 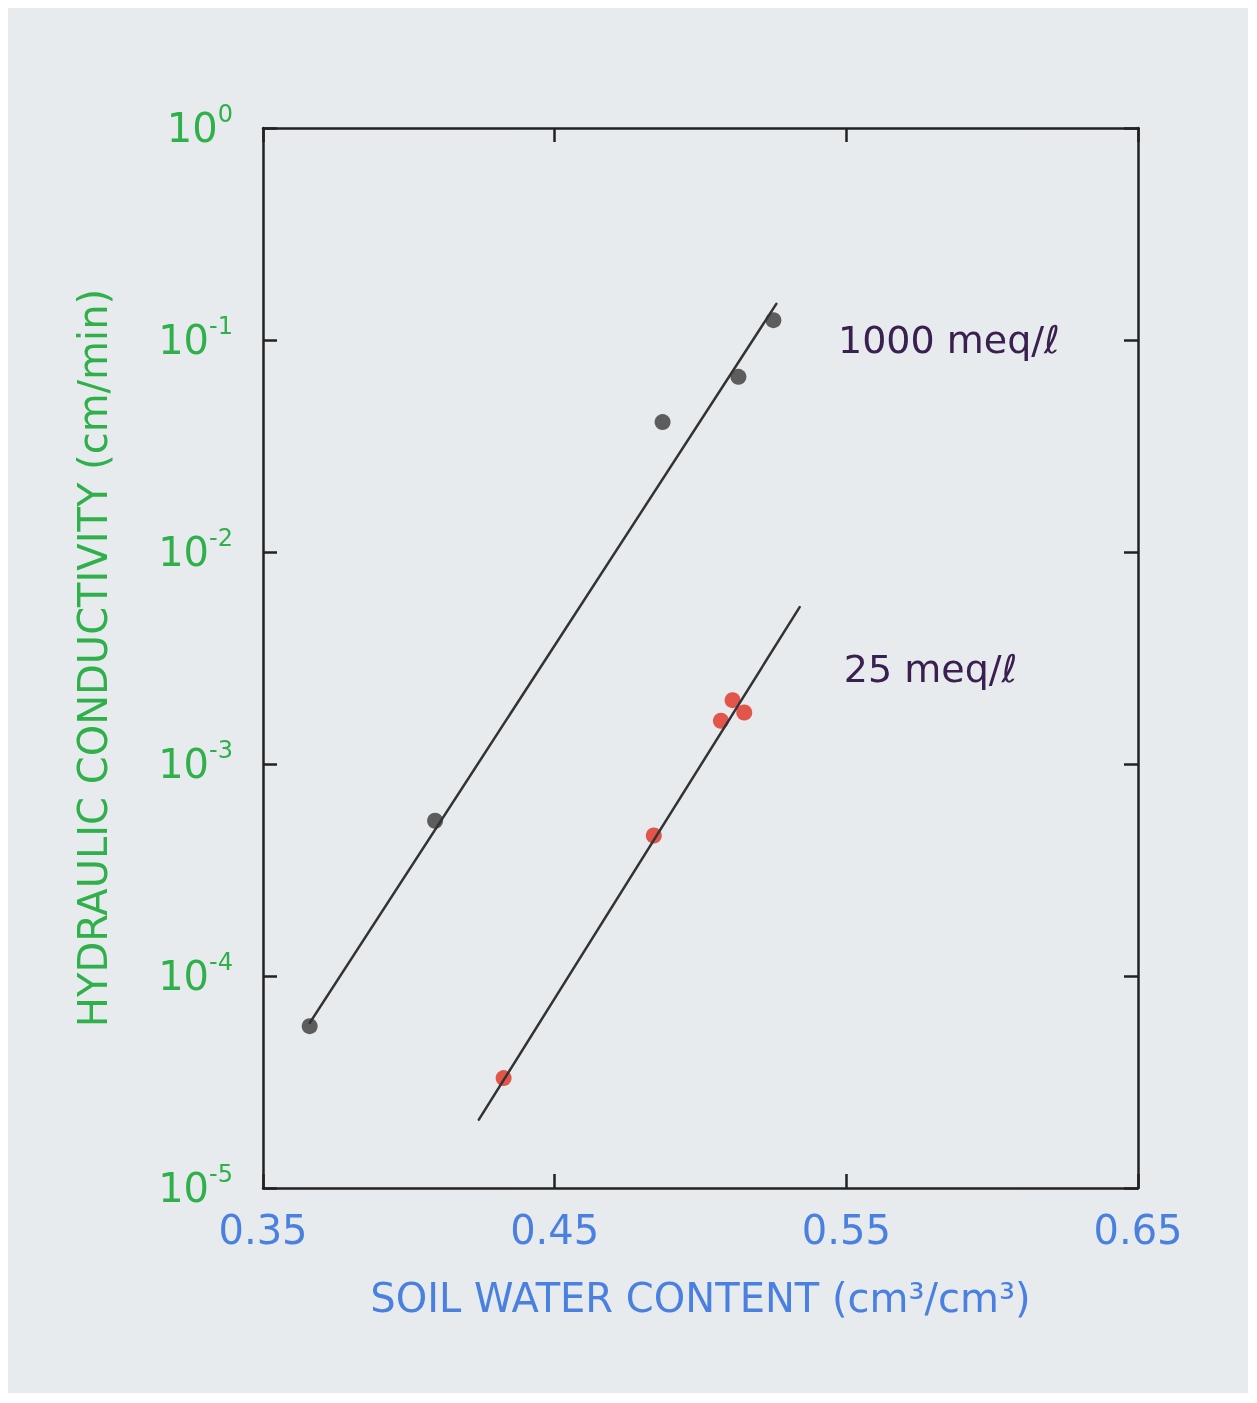 I want to click on annotation: 25 meq/ℓ, so click(x=930, y=669).